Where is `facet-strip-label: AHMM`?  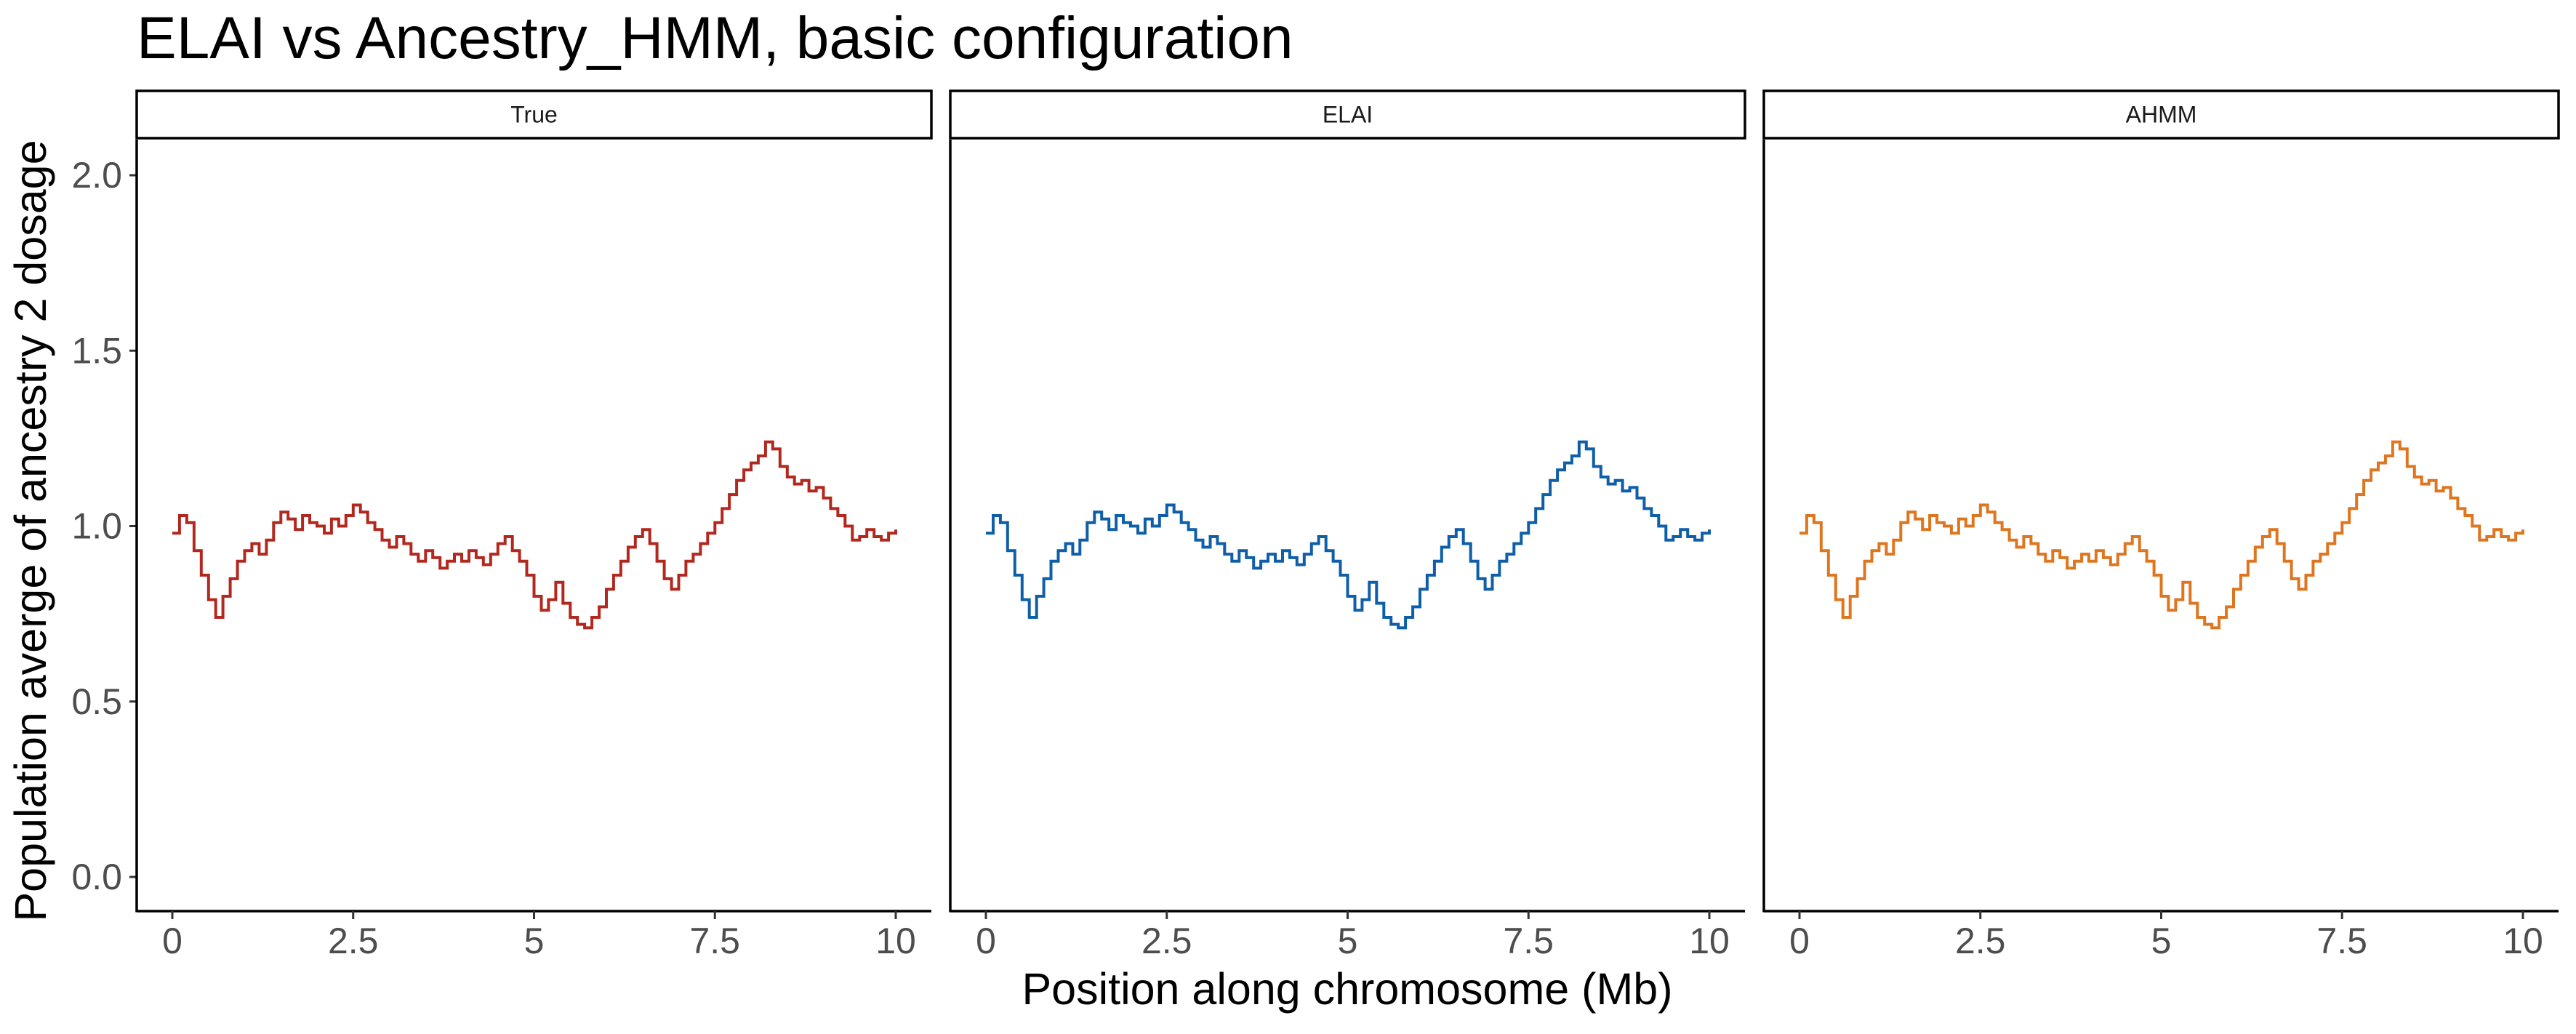 facet-strip-label: AHMM is located at coordinates (2161, 115).